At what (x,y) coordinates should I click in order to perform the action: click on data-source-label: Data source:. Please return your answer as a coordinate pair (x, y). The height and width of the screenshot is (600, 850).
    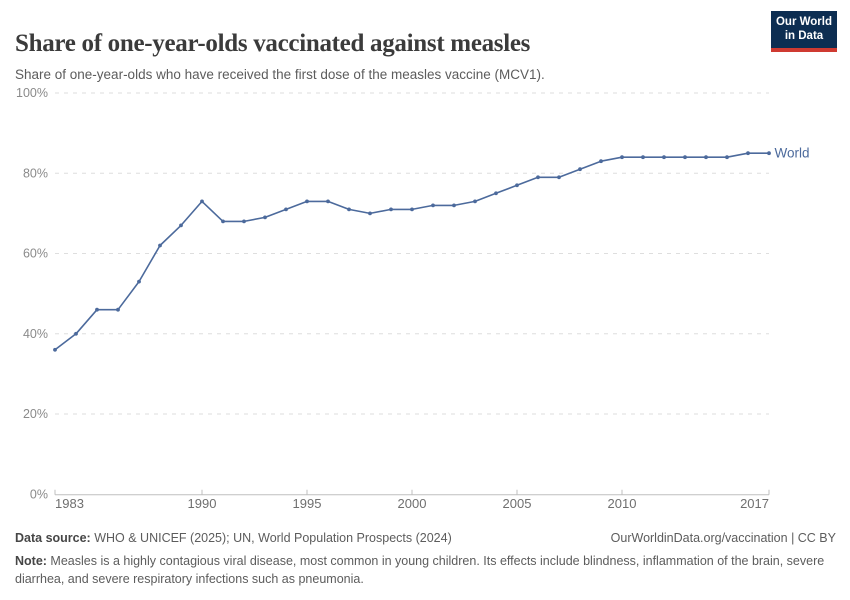
    Looking at the image, I should click on (53, 538).